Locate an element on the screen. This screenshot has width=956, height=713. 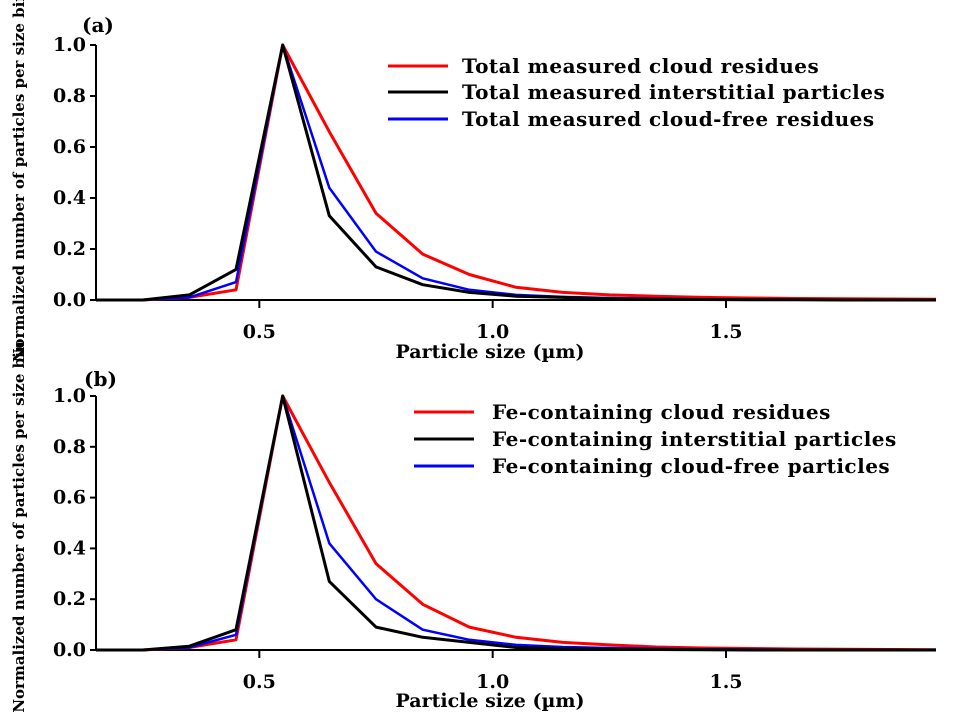
legend-label: Fe-containing interstitial particles is located at coordinates (694, 439).